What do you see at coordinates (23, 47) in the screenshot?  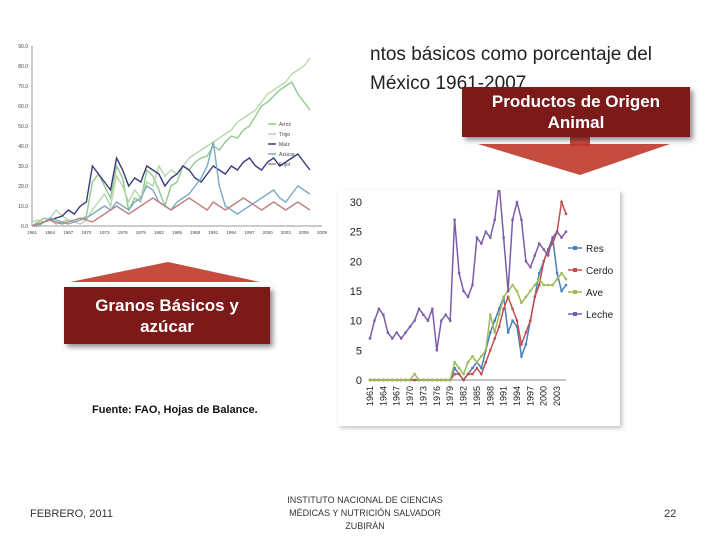 I see `y-tick-label: 90.0` at bounding box center [23, 47].